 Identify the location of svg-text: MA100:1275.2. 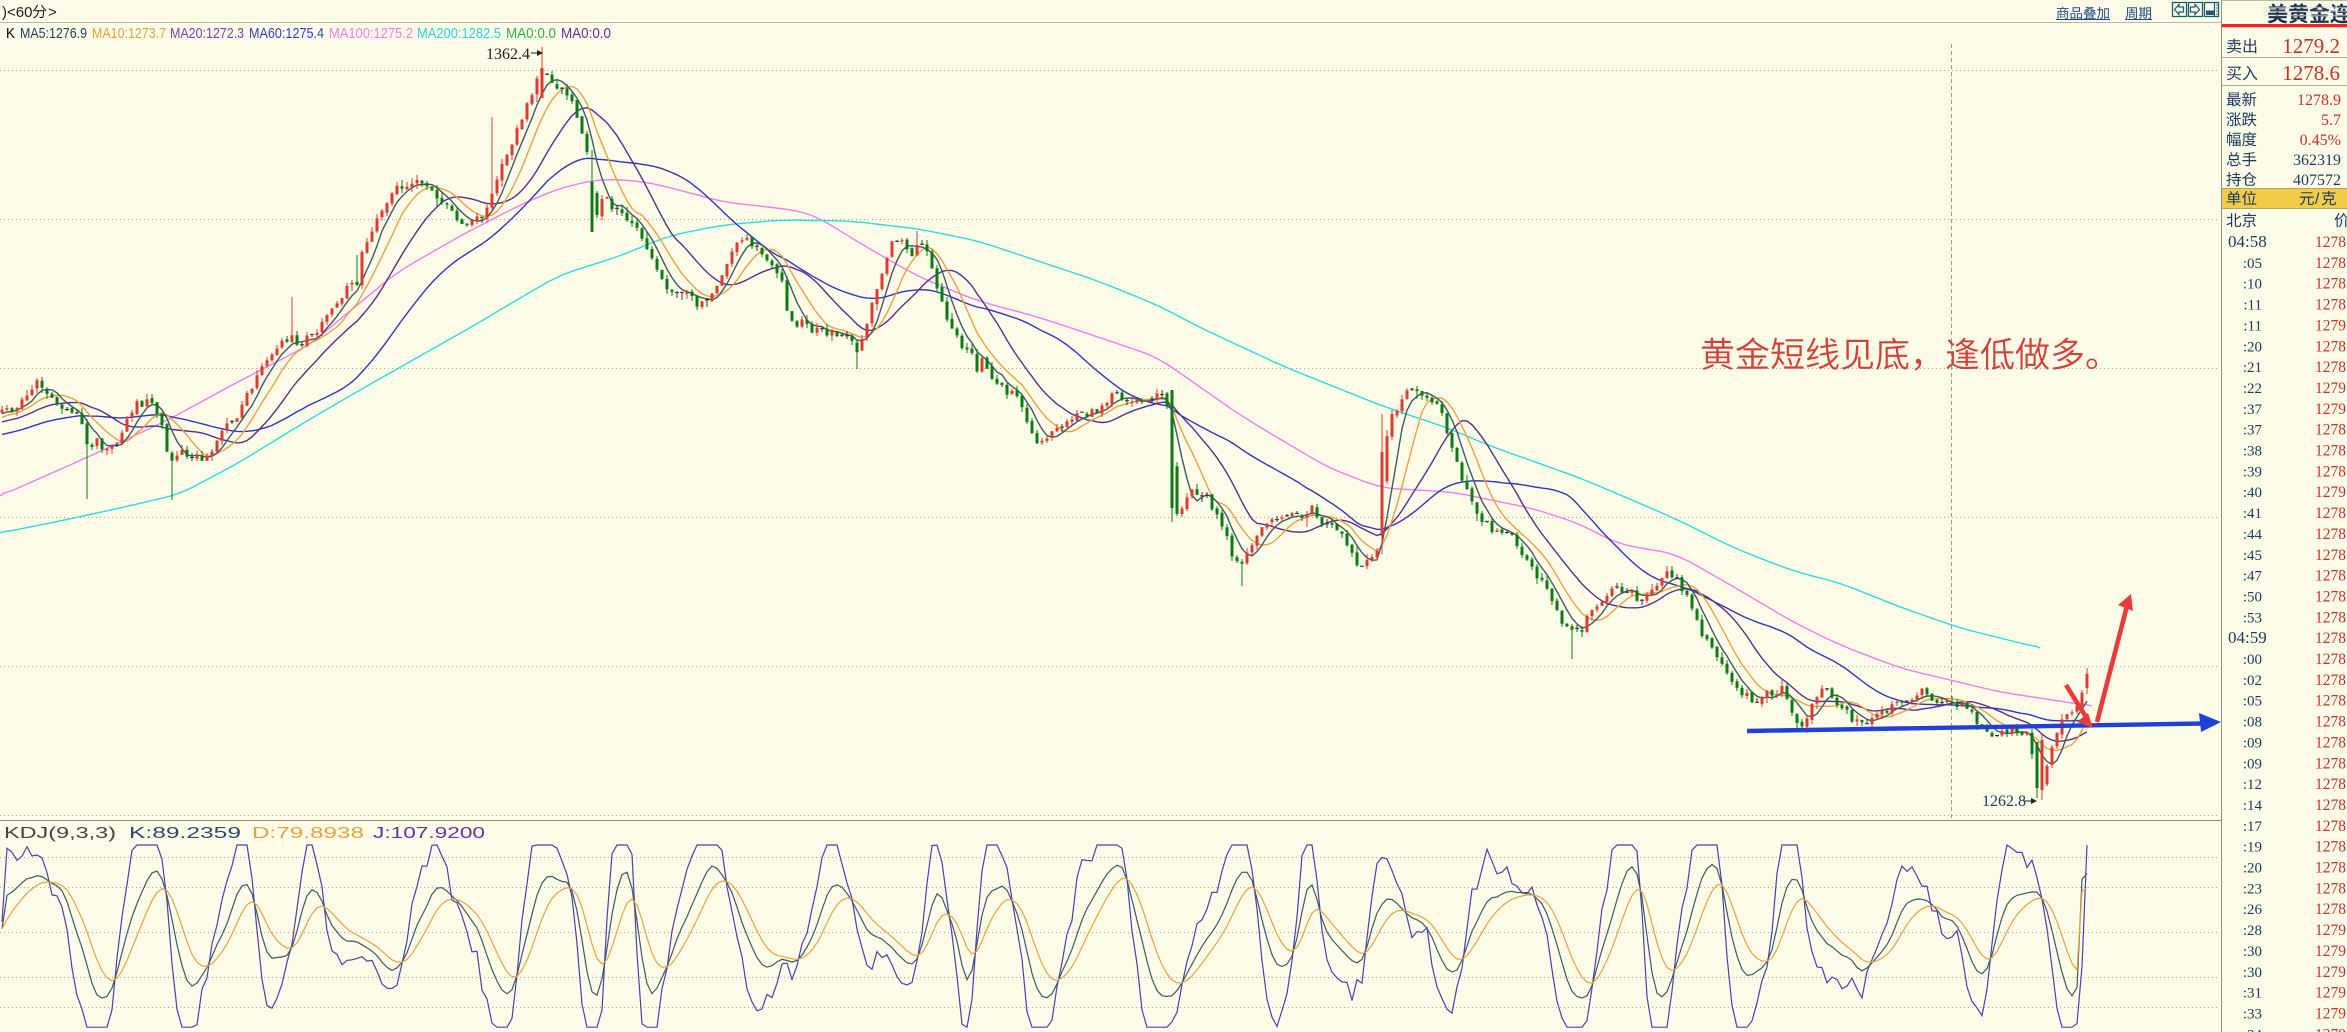
(371, 33).